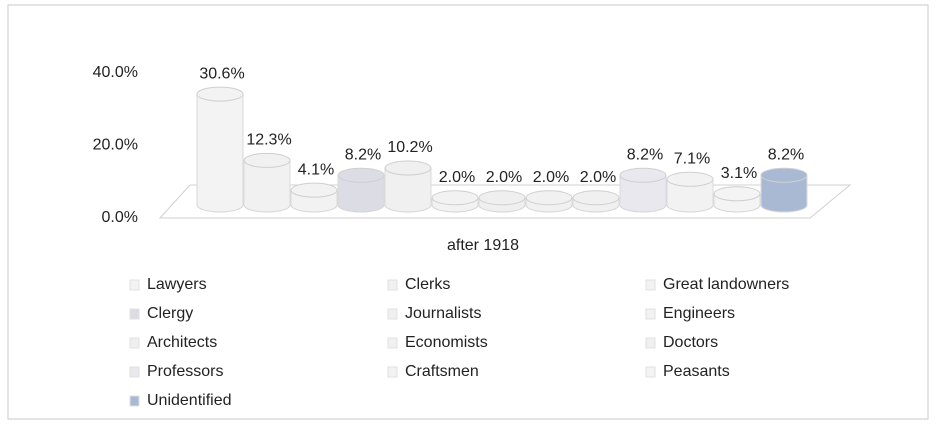 This screenshot has height=426, width=936. I want to click on legend-label: Great landowners, so click(726, 284).